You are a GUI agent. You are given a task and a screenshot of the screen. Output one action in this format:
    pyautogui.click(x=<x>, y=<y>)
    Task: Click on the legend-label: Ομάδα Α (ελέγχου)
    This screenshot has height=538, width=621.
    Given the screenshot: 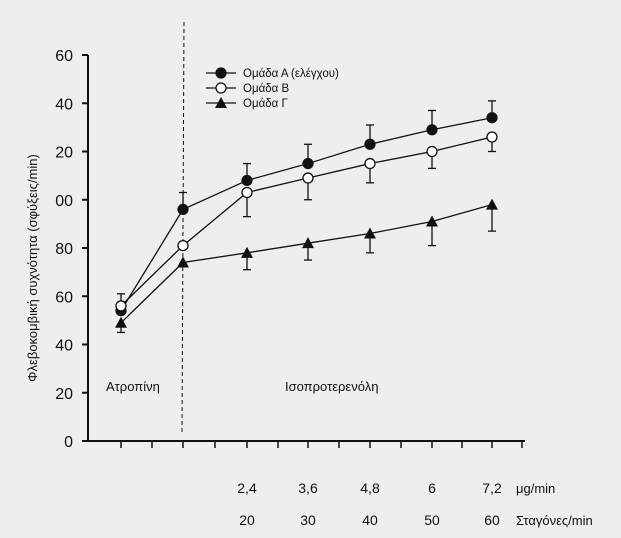 What is the action you would take?
    pyautogui.click(x=291, y=74)
    